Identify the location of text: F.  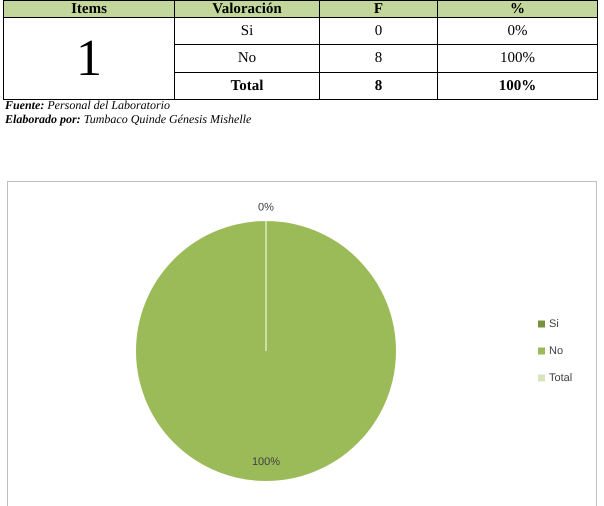
(379, 9).